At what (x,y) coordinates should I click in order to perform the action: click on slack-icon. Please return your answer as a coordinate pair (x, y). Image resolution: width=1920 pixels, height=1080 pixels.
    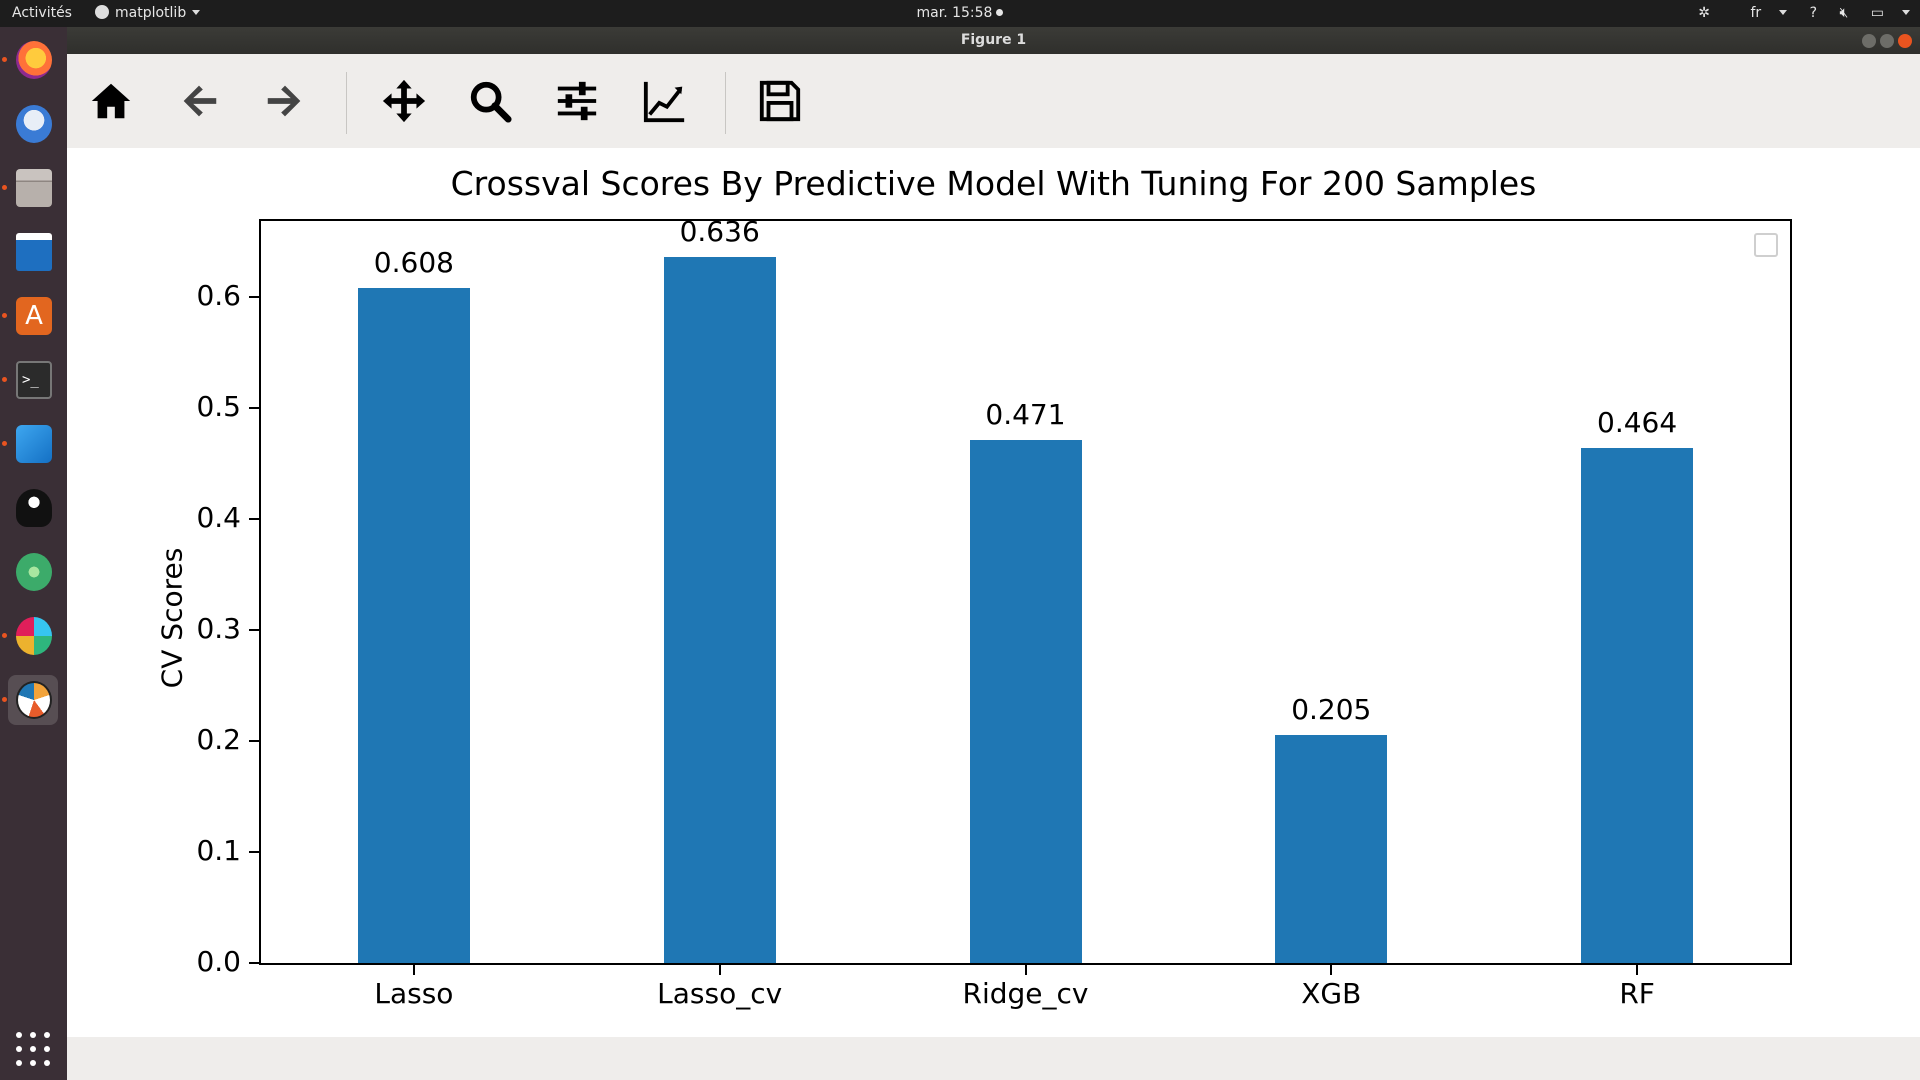
    Looking at the image, I should click on (34, 636).